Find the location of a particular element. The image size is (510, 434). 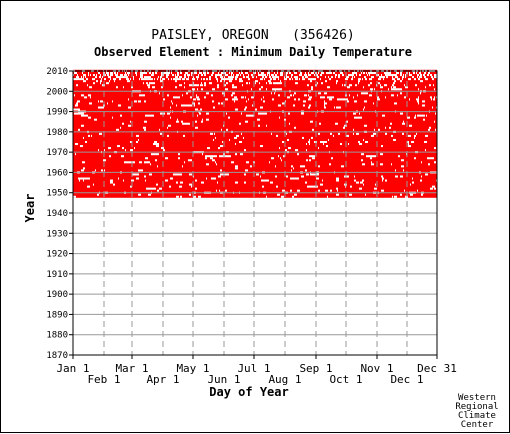

credit-line-4: Center is located at coordinates (477, 425).